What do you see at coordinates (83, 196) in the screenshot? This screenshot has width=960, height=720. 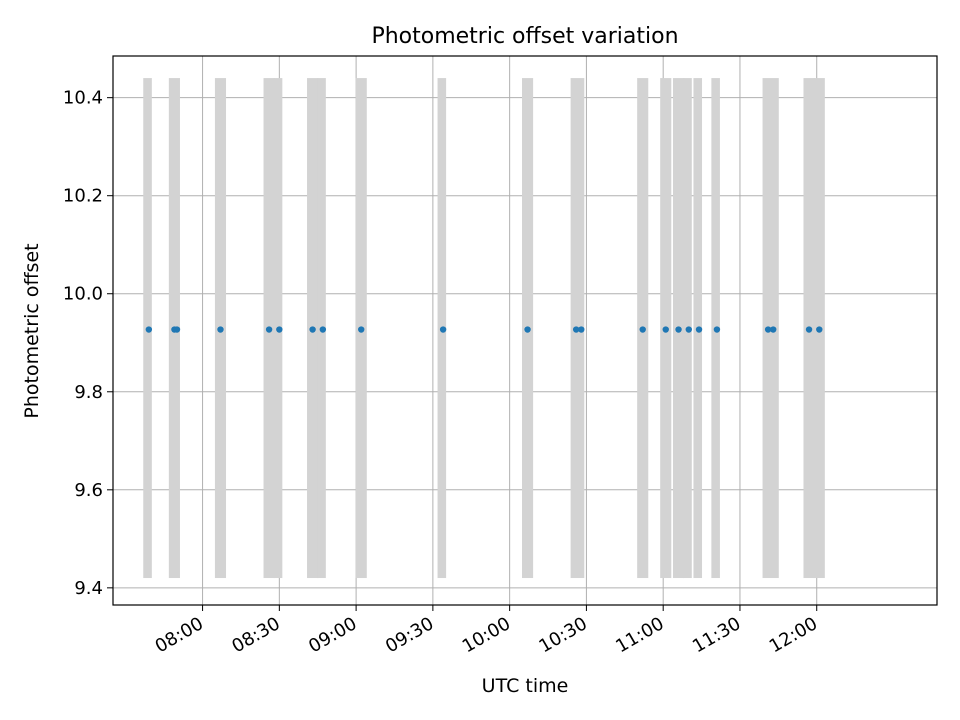 I see `y-tick-label: 10.2` at bounding box center [83, 196].